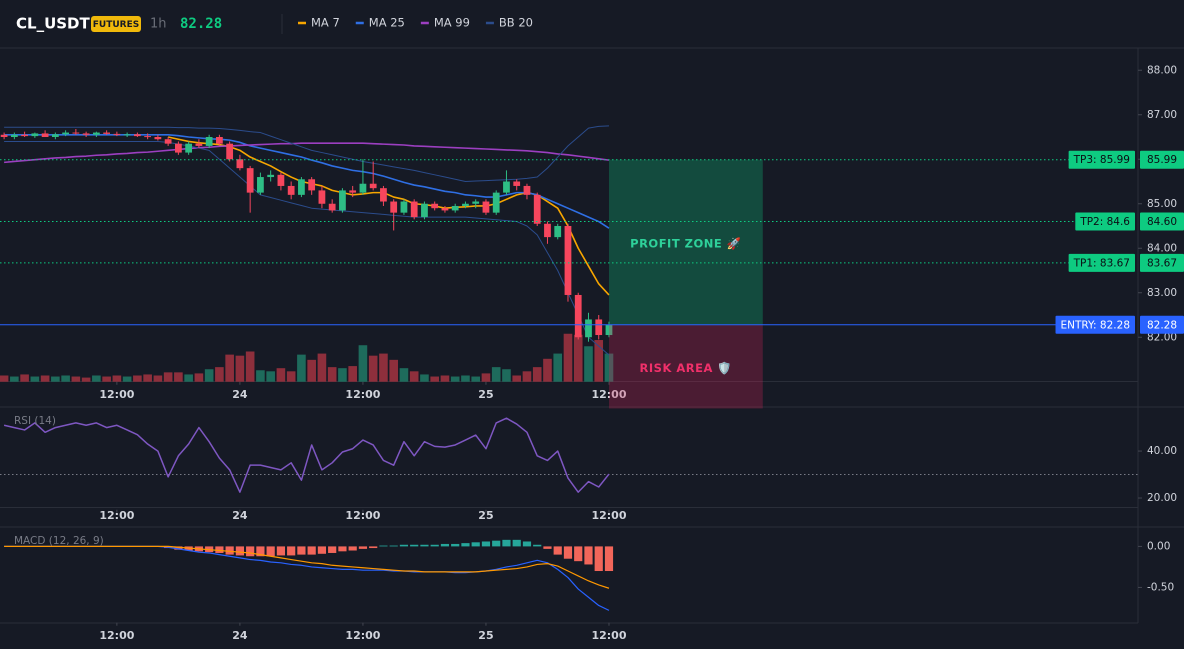 The image size is (1184, 649). I want to click on level-label-bg, so click(1101, 262).